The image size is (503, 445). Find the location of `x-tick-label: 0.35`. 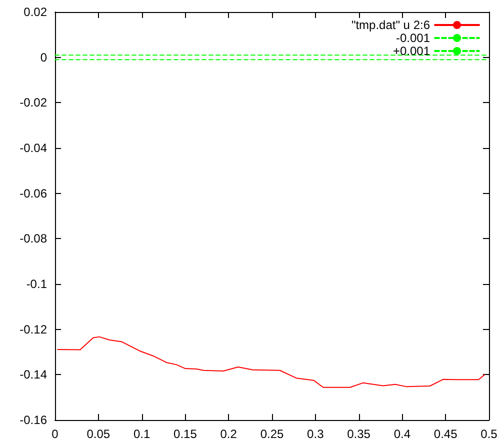

x-tick-label: 0.35 is located at coordinates (359, 434).